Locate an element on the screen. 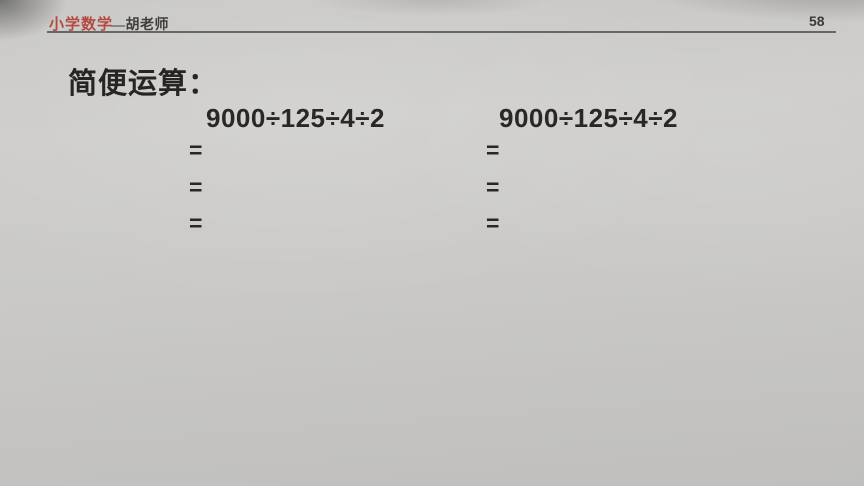  problem-2-step-3-equals: = is located at coordinates (493, 223).